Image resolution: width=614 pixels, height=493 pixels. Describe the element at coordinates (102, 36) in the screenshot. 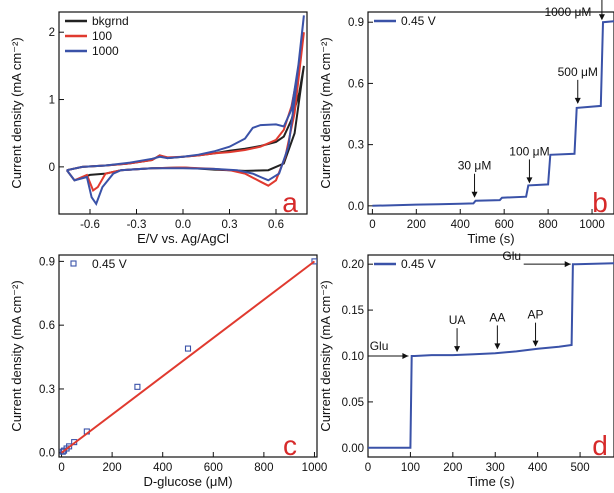

I see `legend-entry: 100` at that location.